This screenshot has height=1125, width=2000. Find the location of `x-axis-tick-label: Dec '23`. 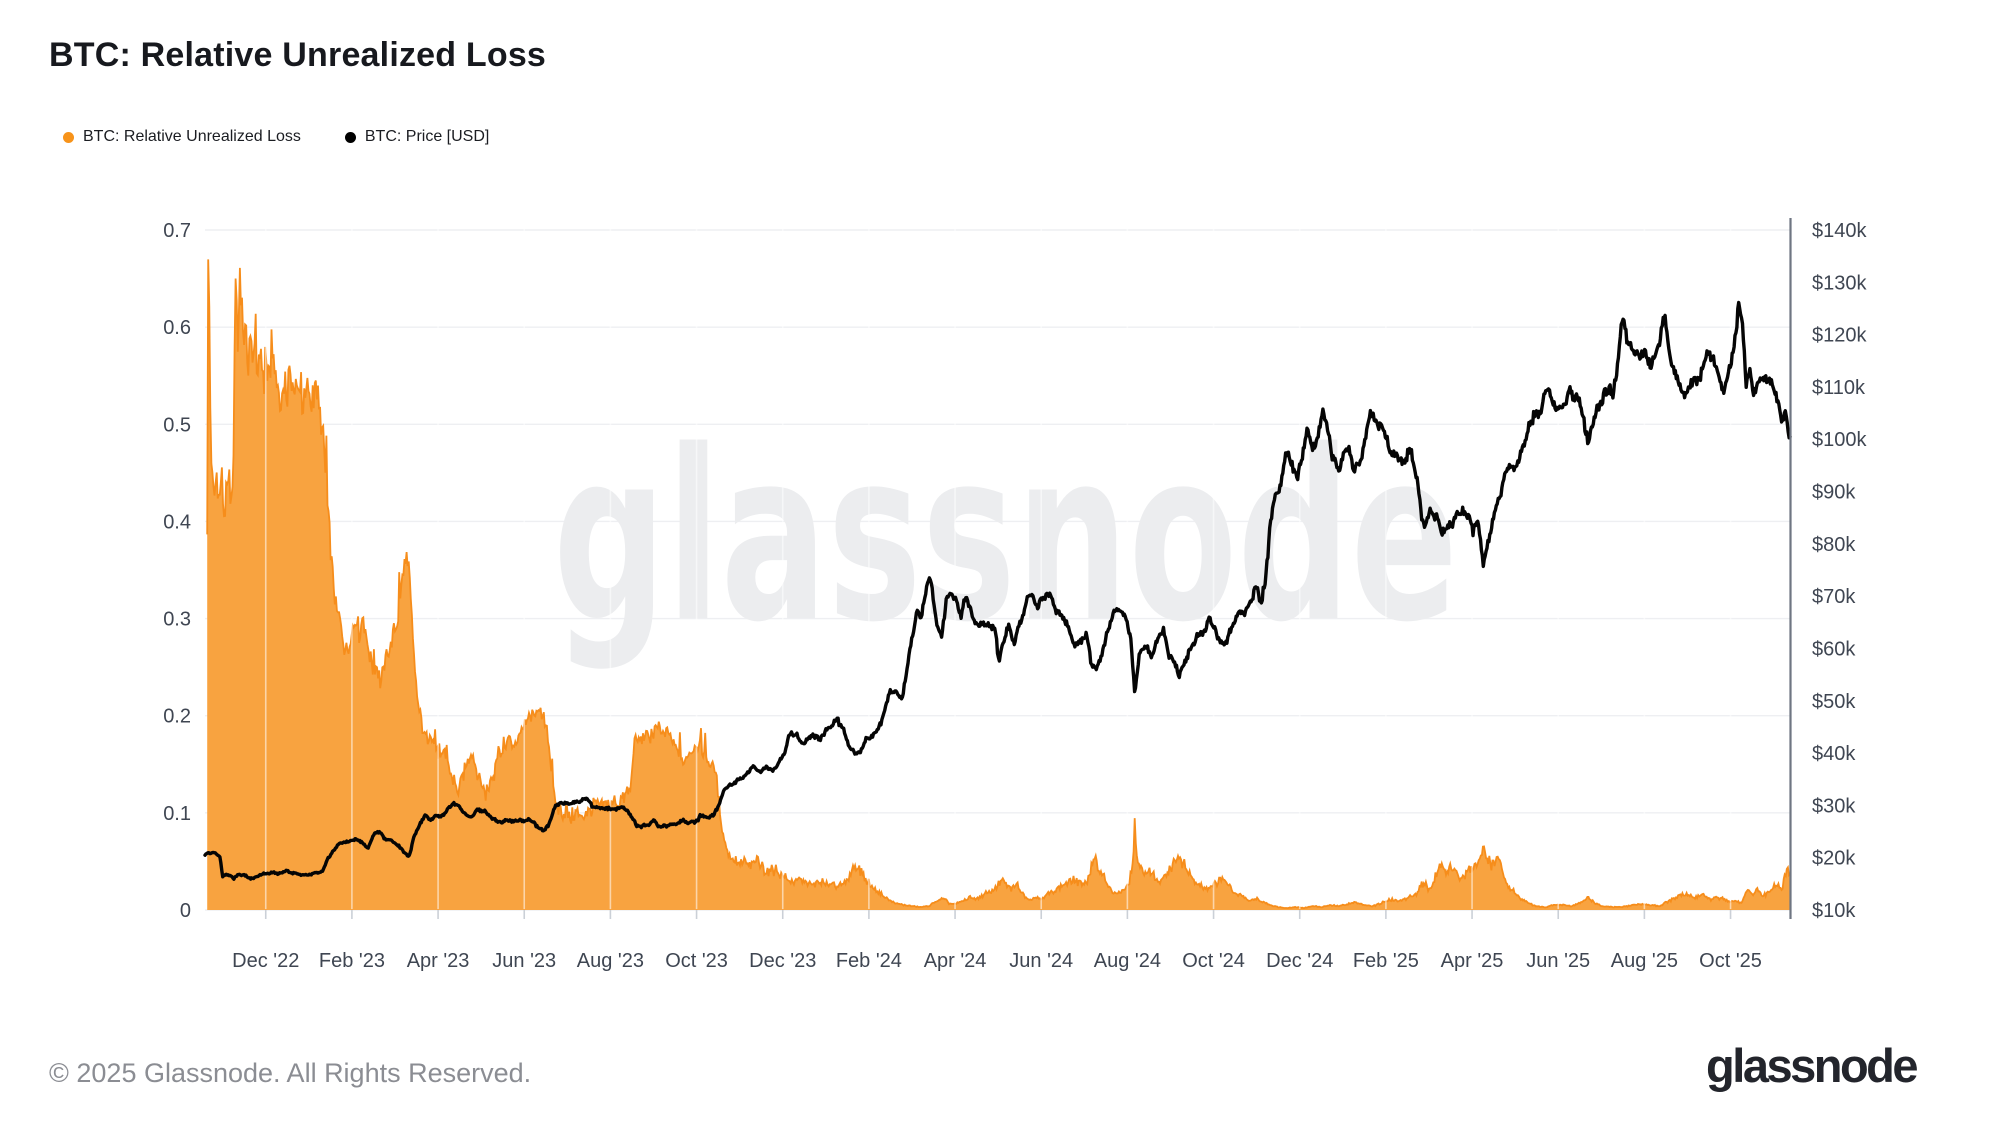

x-axis-tick-label: Dec '23 is located at coordinates (782, 961).